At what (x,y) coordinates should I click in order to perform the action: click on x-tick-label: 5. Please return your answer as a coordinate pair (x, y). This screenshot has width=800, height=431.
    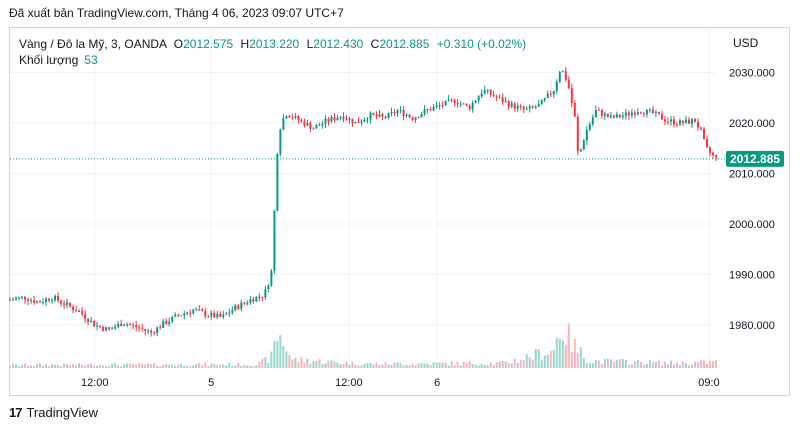
    Looking at the image, I should click on (211, 383).